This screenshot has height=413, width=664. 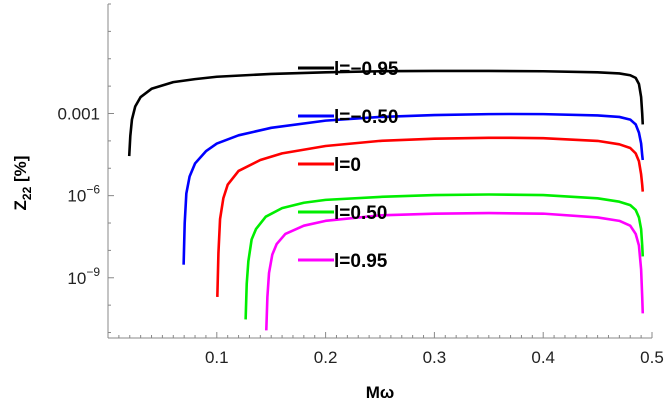 I want to click on legend-label: l=−0.95, so click(x=366, y=69).